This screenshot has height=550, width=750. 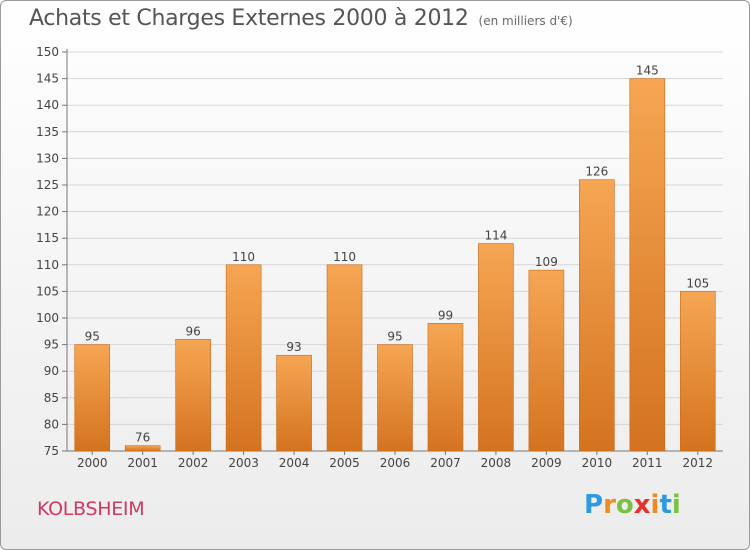 I want to click on proxiti-logo: Proxiti, so click(x=632, y=505).